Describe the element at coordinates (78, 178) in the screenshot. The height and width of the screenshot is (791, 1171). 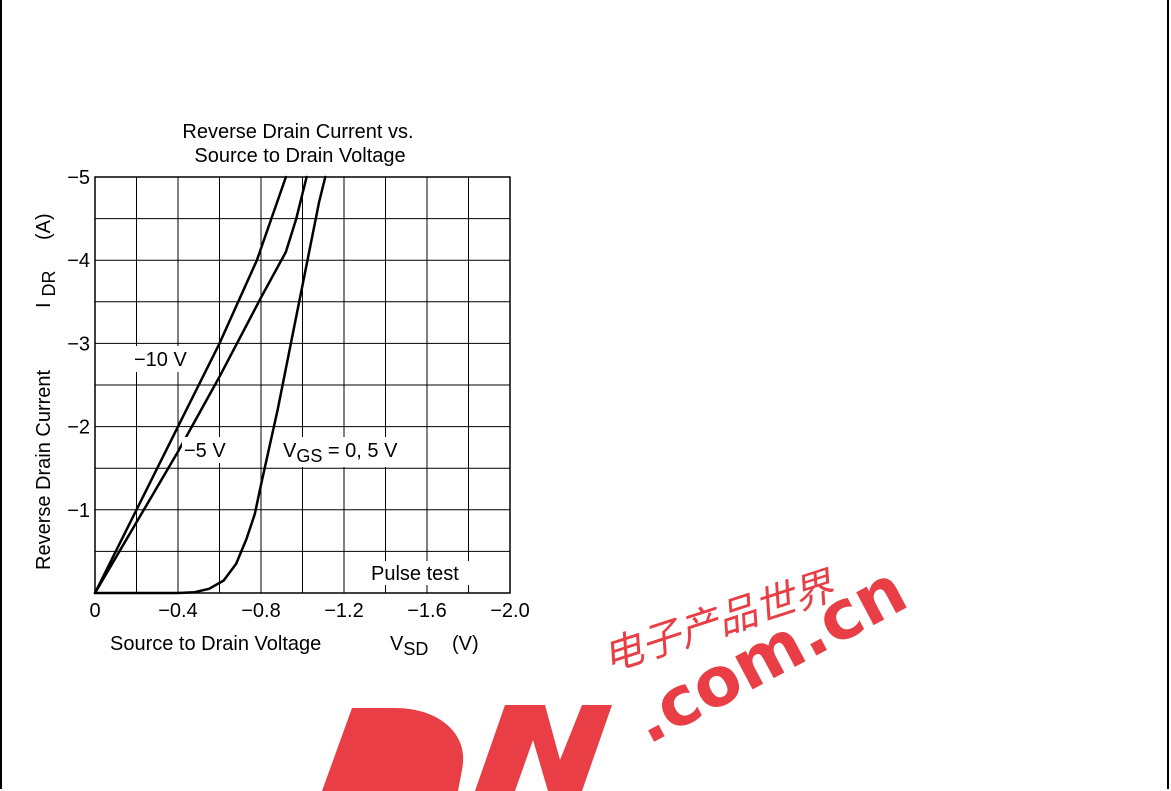
I see `y-tick-label: −5` at that location.